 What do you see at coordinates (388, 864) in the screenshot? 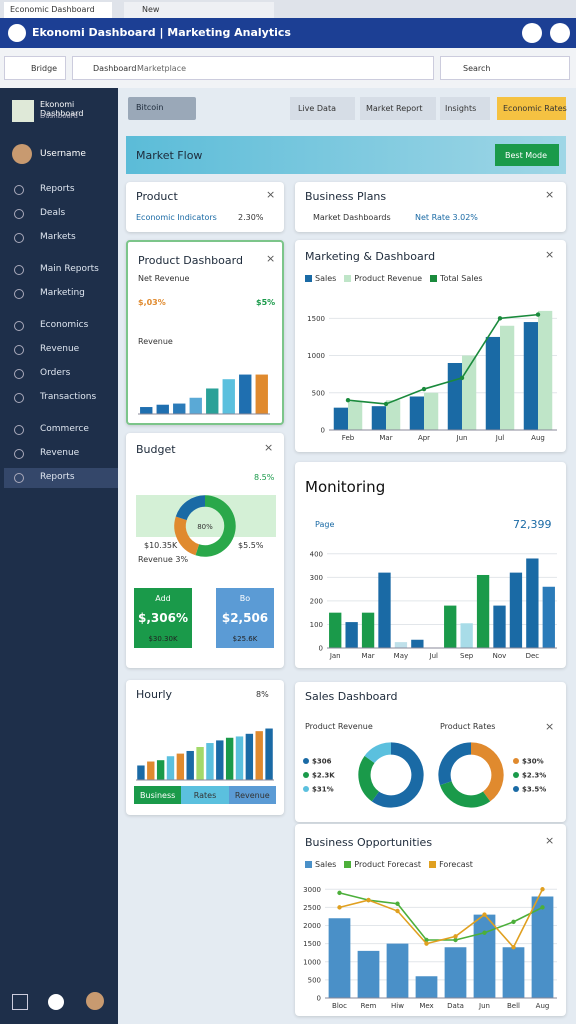
I see `legend-label: Product Forecast` at bounding box center [388, 864].